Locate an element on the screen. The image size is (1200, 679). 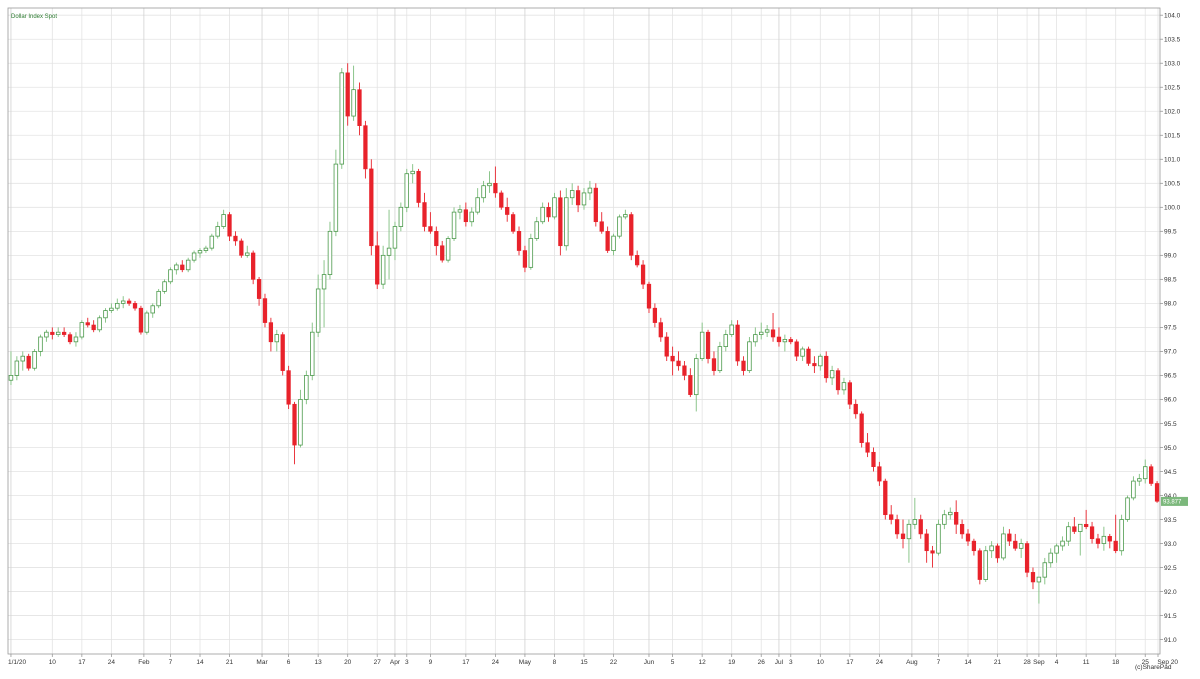
y-tick-label: 98.5 is located at coordinates (1170, 280).